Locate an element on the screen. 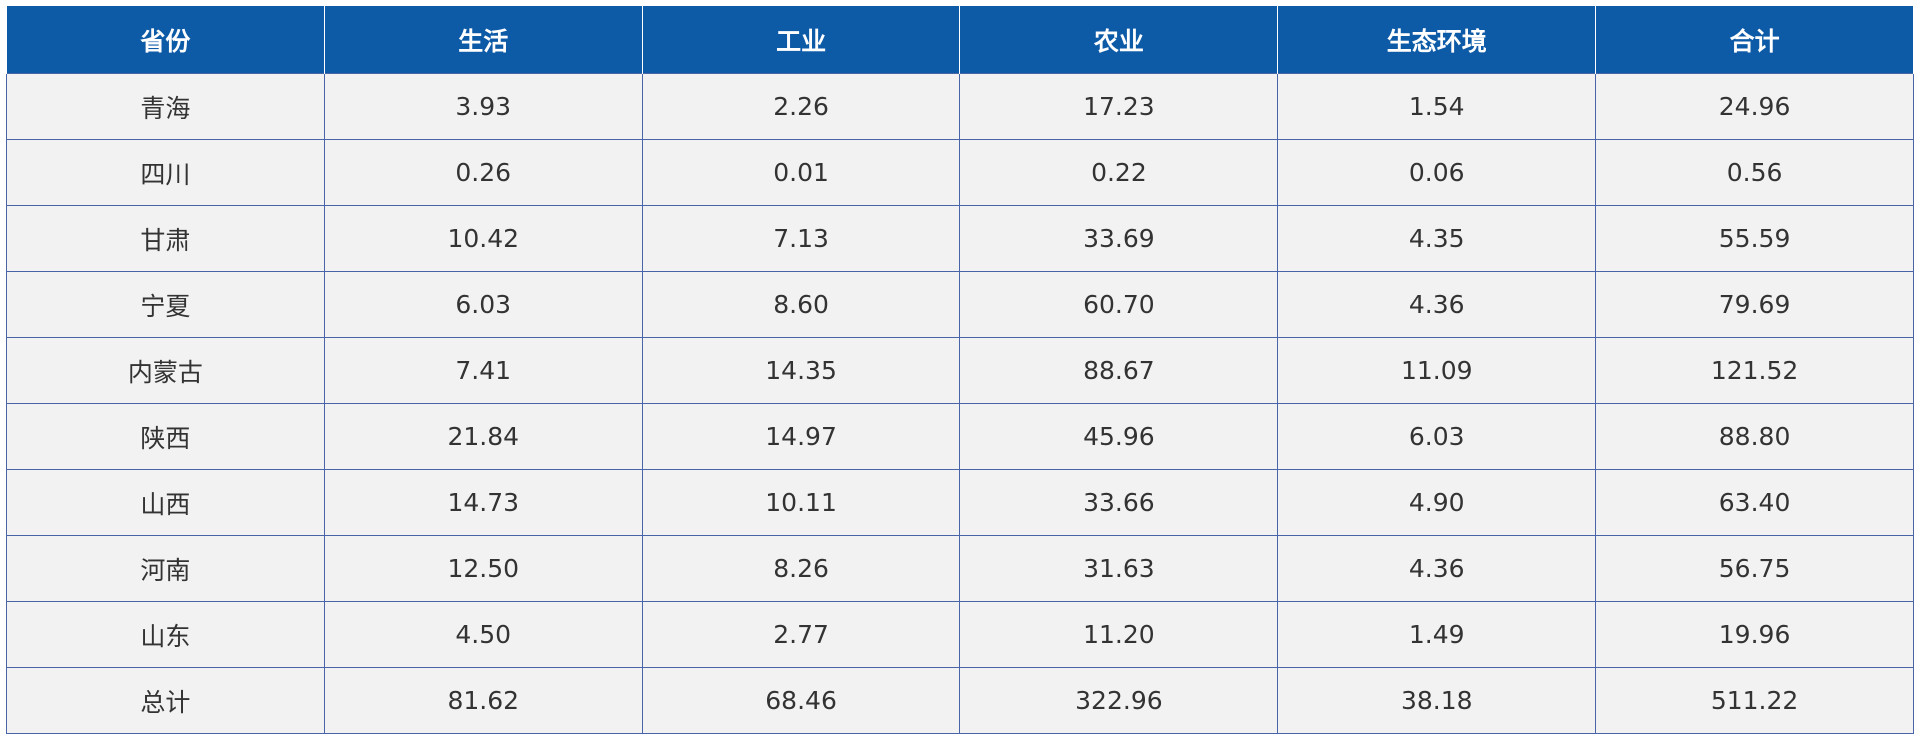  value-cell: 14.35 is located at coordinates (801, 370).